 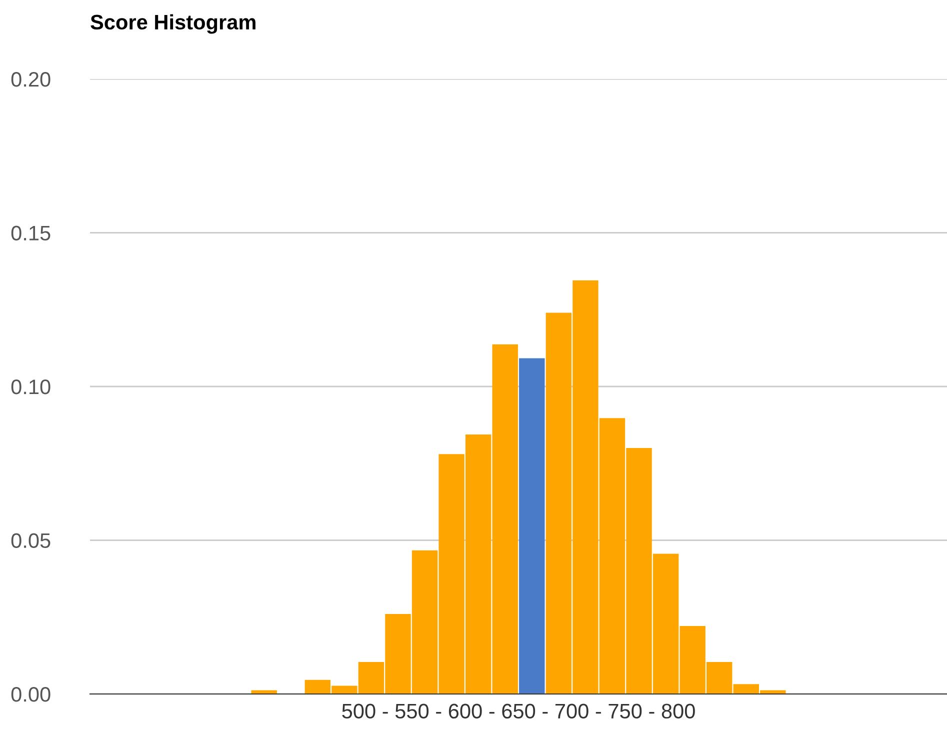 I want to click on chart-title: Score Histogram, so click(x=173, y=24).